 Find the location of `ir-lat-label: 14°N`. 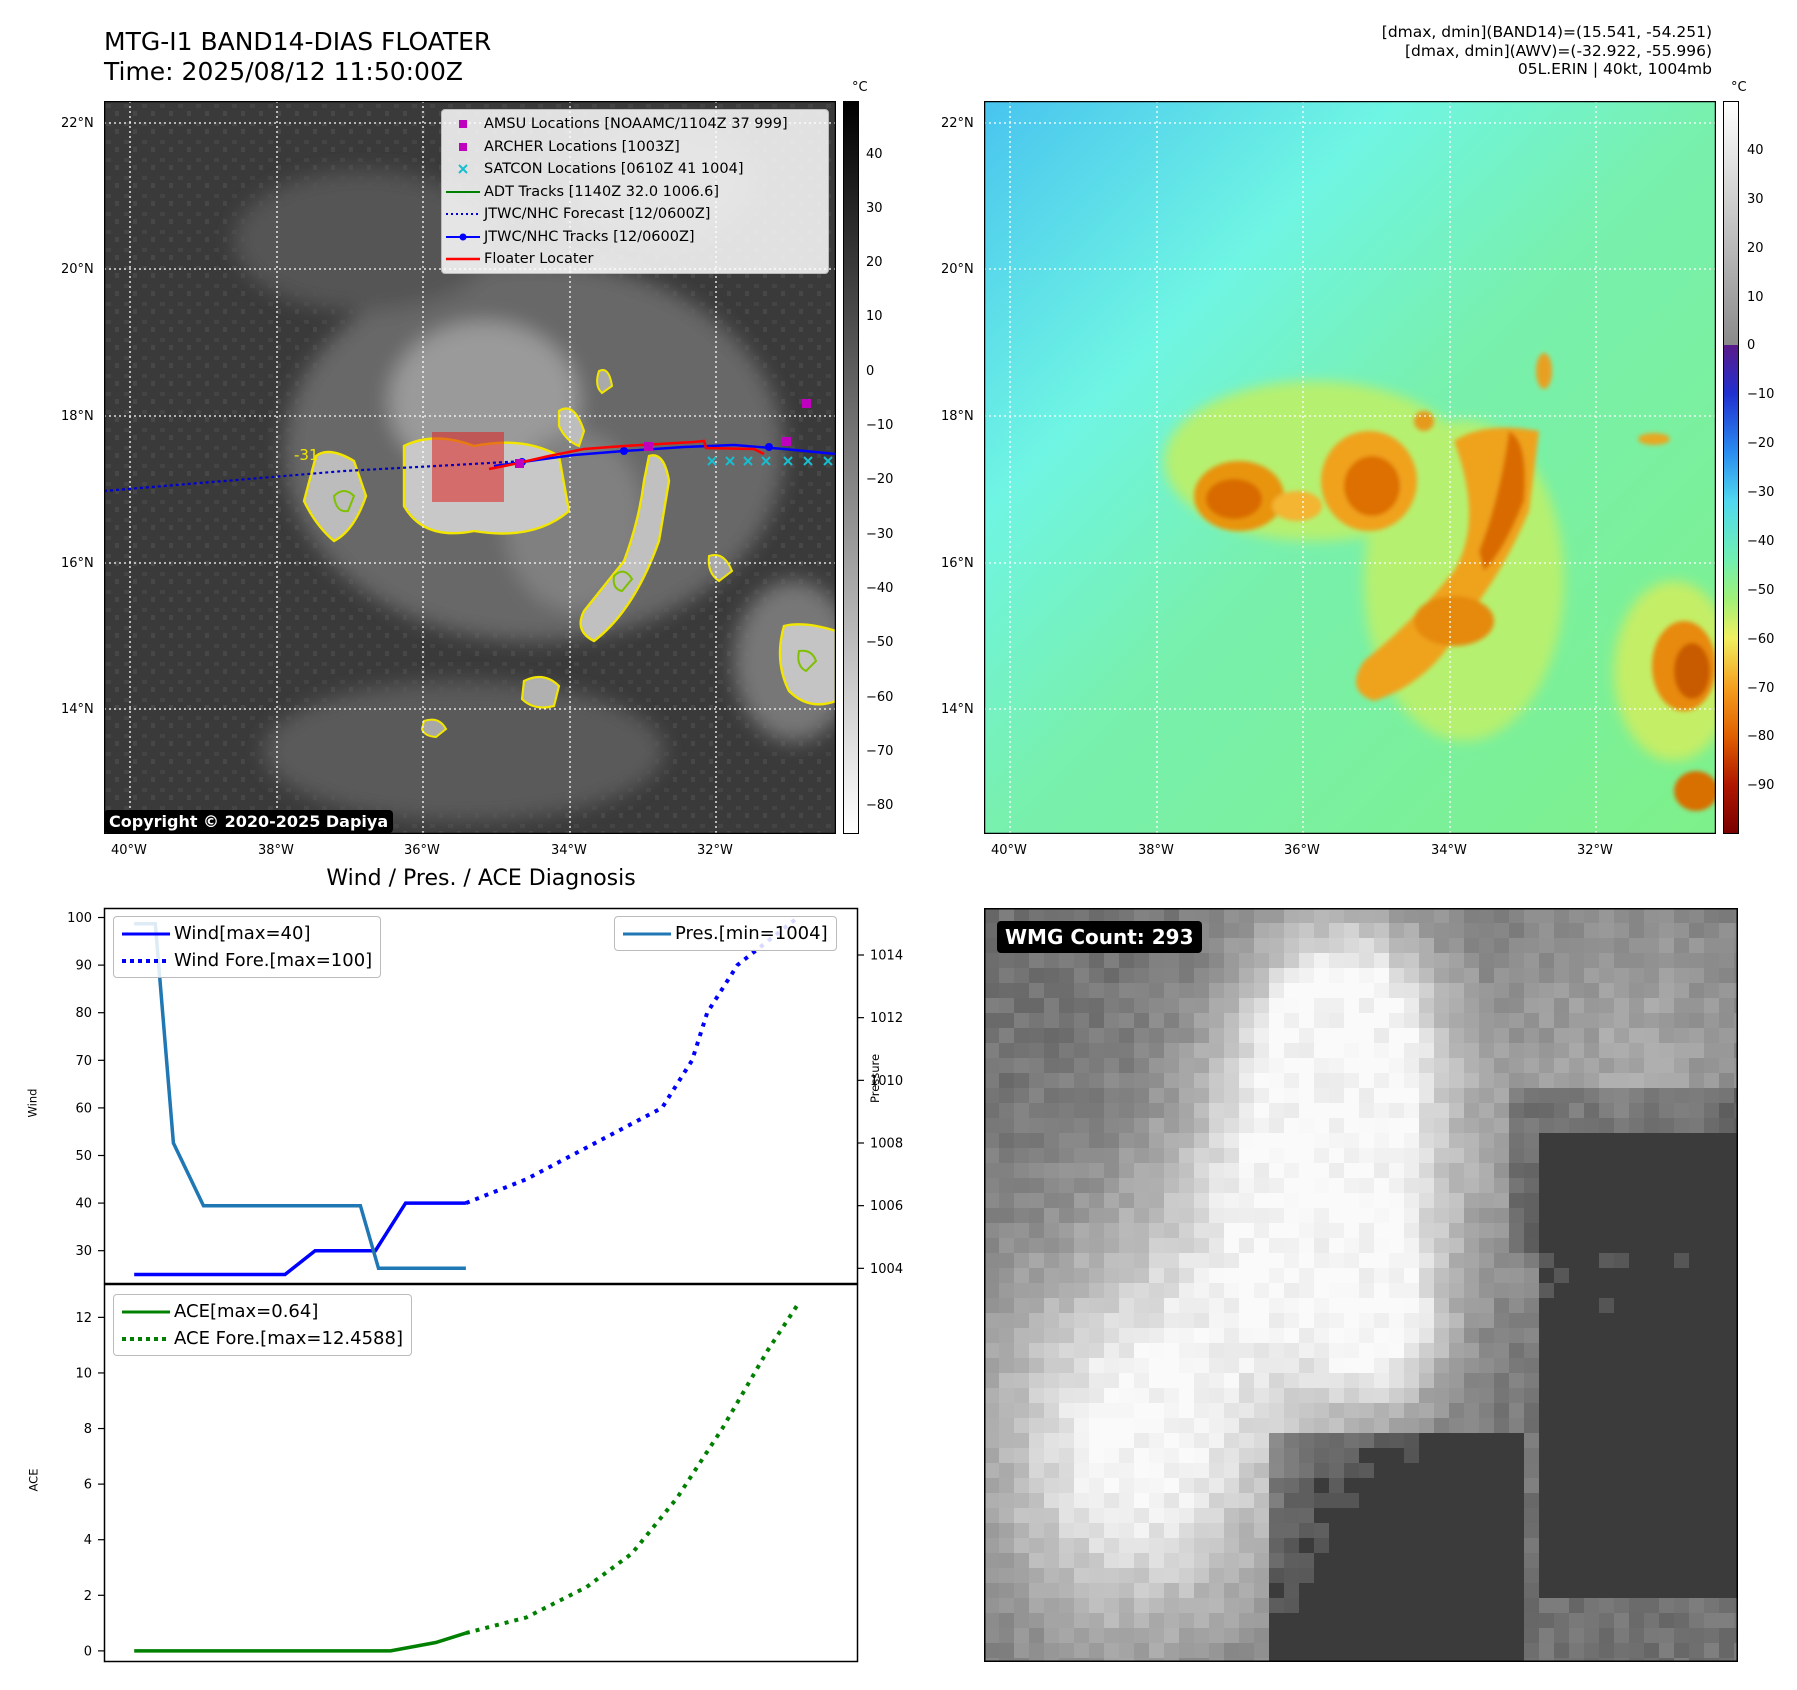

ir-lat-label: 14°N is located at coordinates (77, 709).